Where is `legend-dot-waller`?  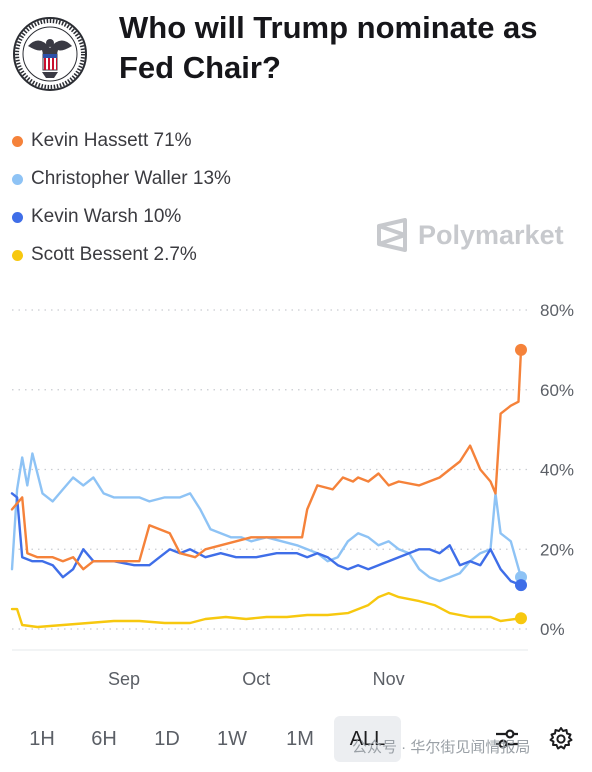 legend-dot-waller is located at coordinates (17, 179).